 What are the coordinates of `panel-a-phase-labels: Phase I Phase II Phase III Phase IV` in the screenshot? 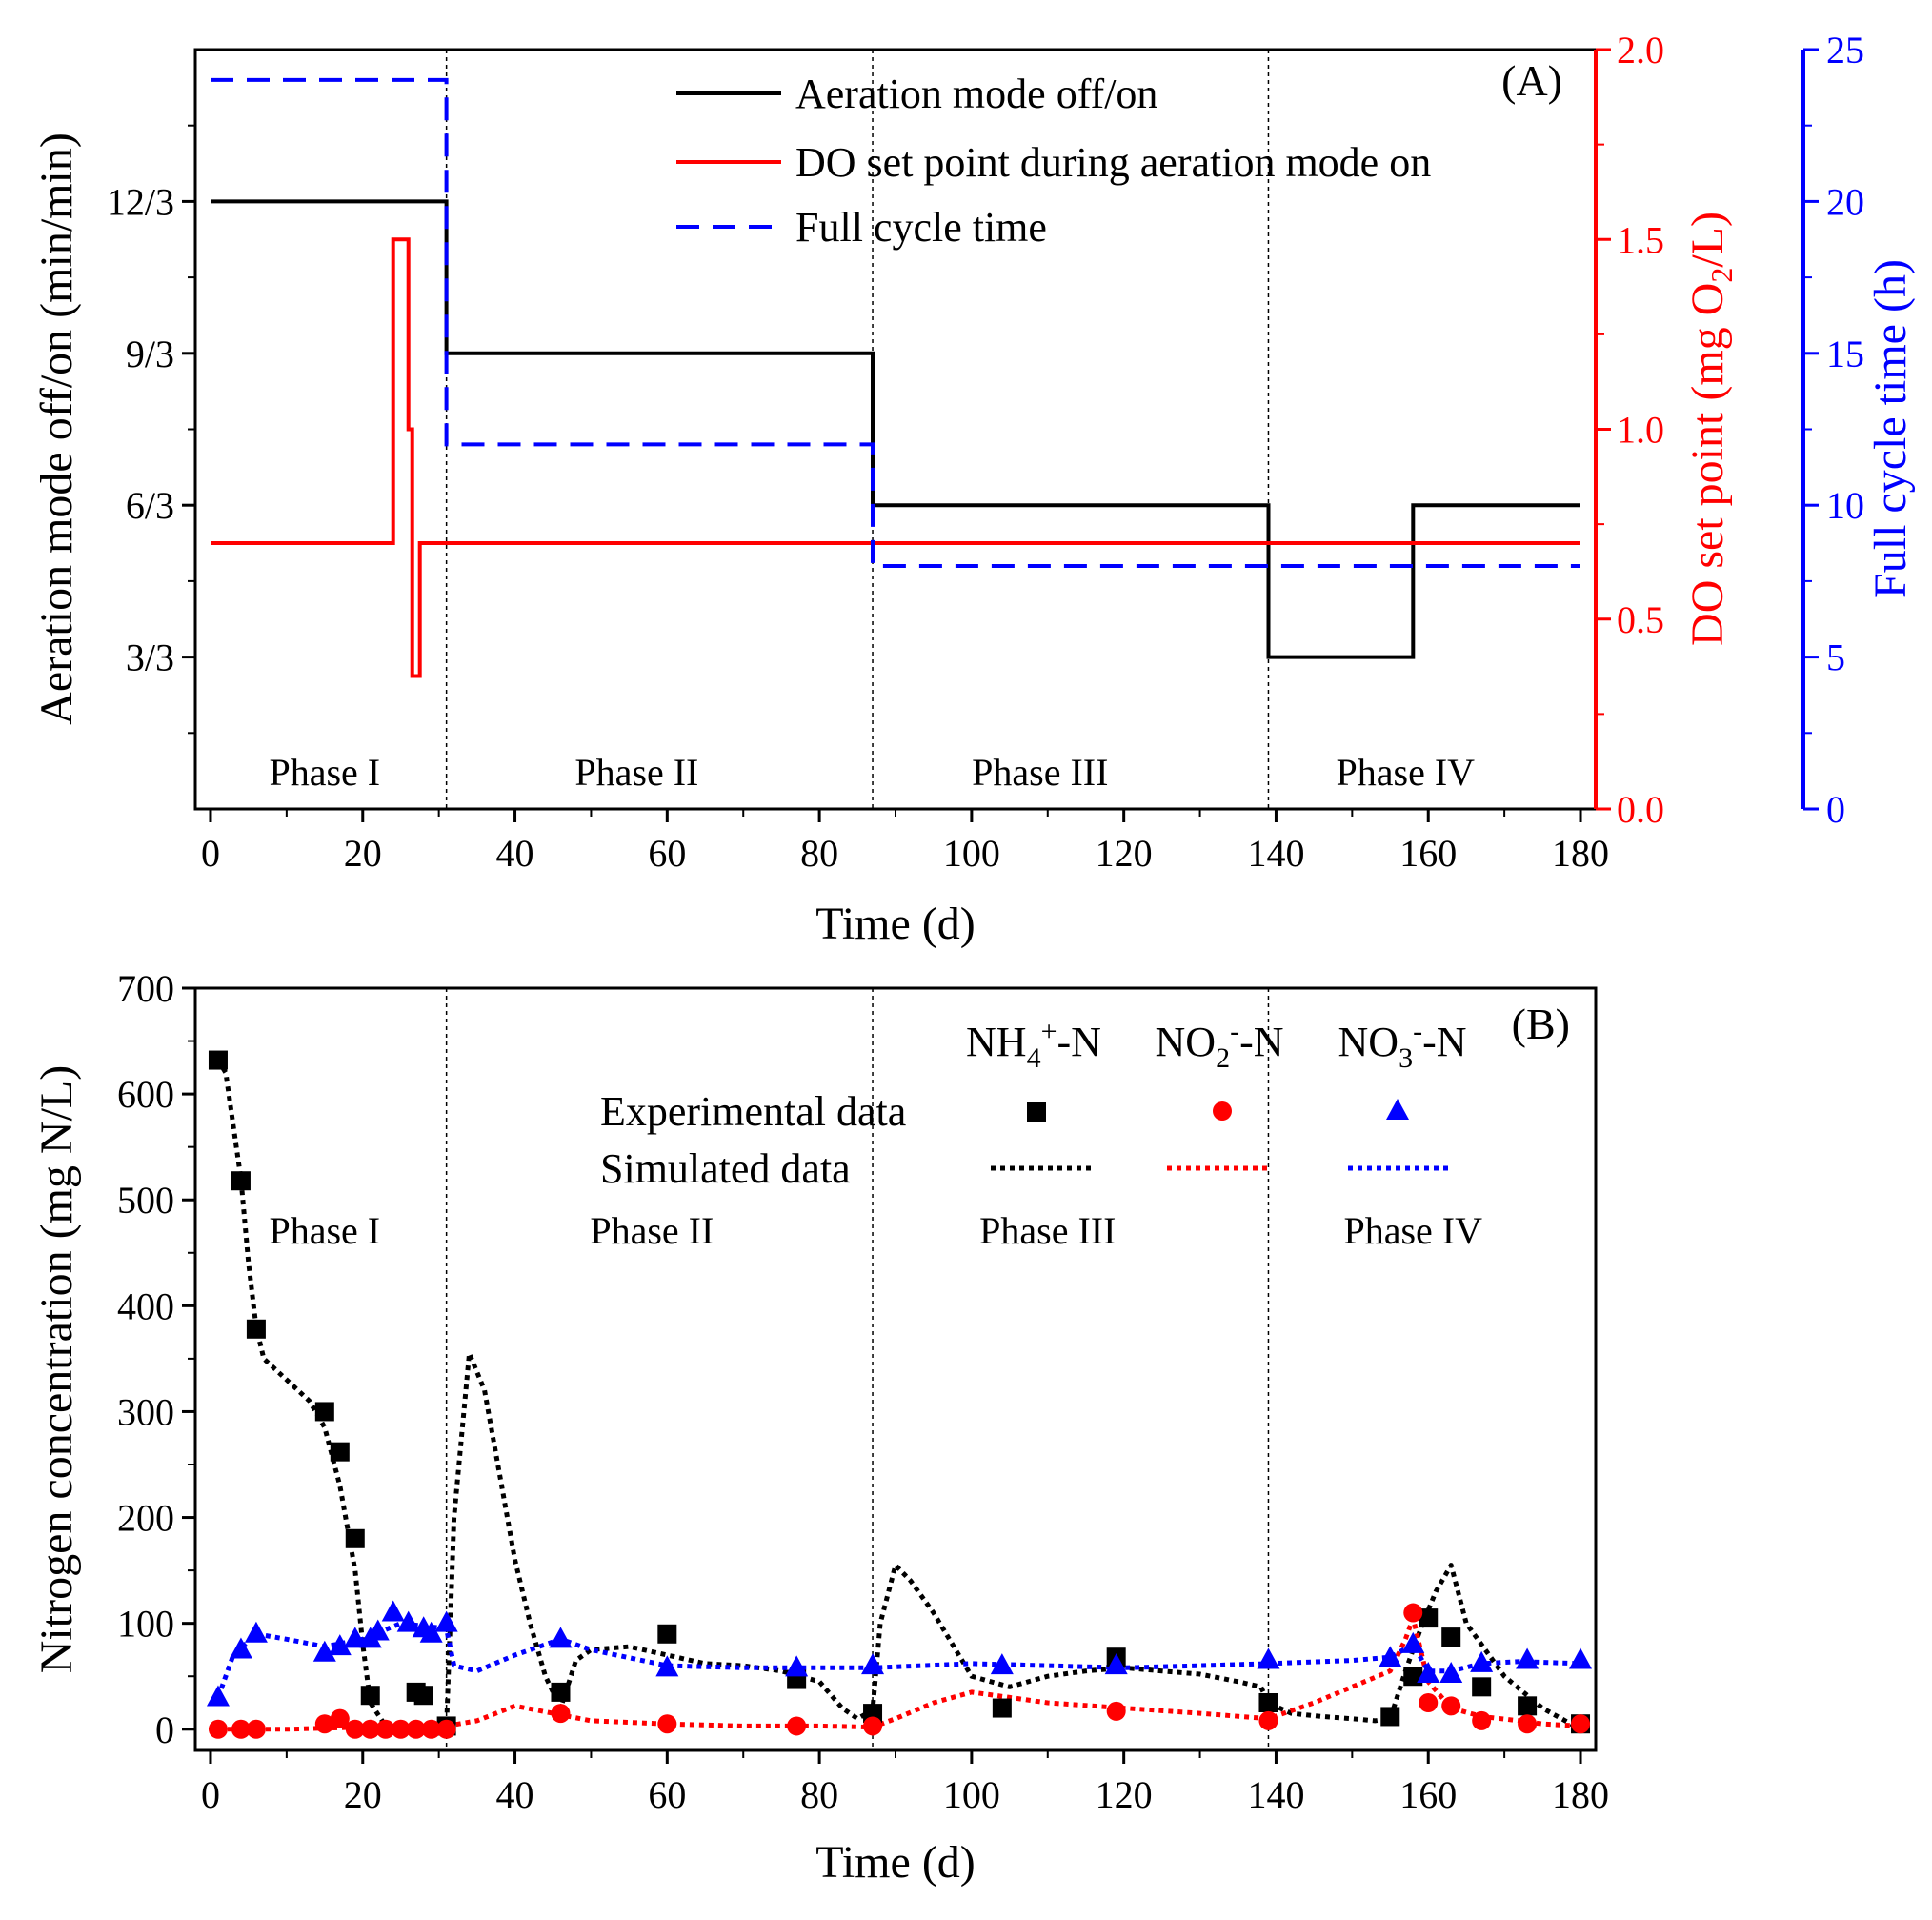 It's located at (872, 773).